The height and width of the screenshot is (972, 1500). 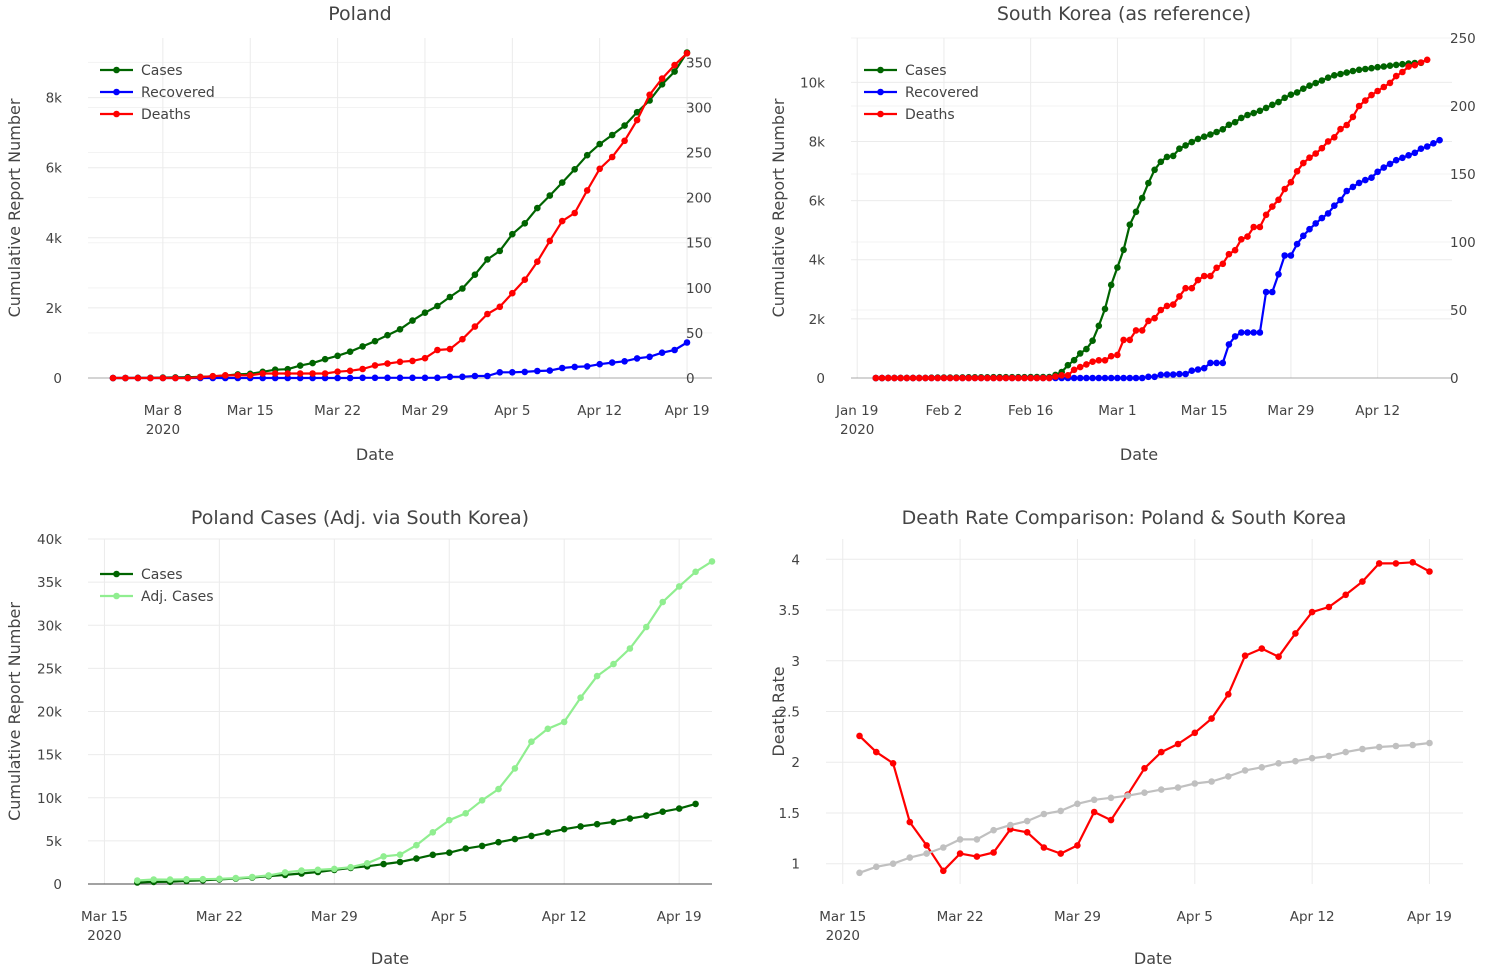 I want to click on legend-label: Adj. Cases, so click(x=177, y=597).